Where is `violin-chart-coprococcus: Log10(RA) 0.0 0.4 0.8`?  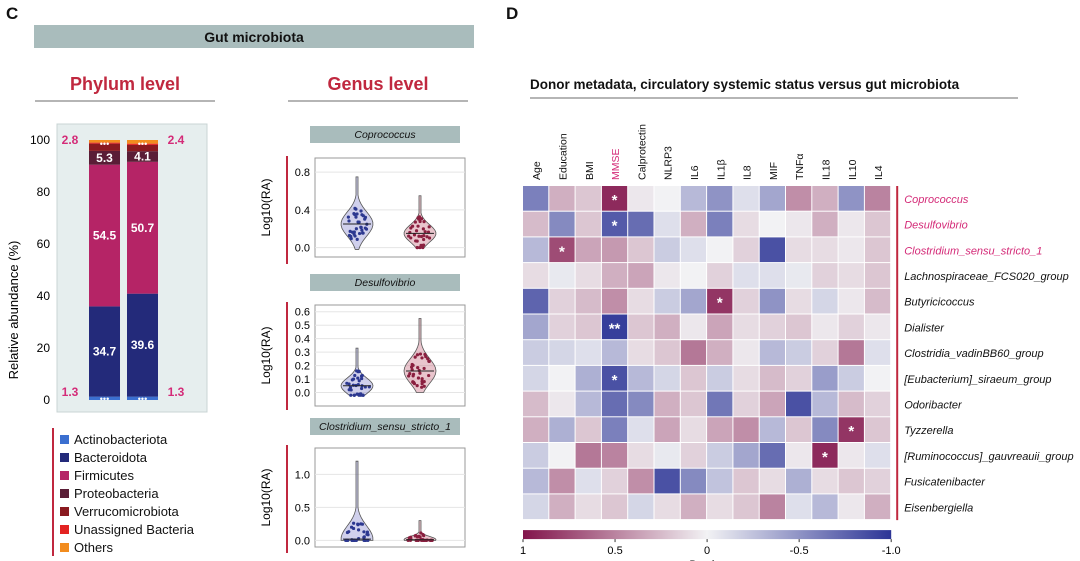 violin-chart-coprococcus: Log10(RA) 0.0 0.4 0.8 is located at coordinates (362, 207).